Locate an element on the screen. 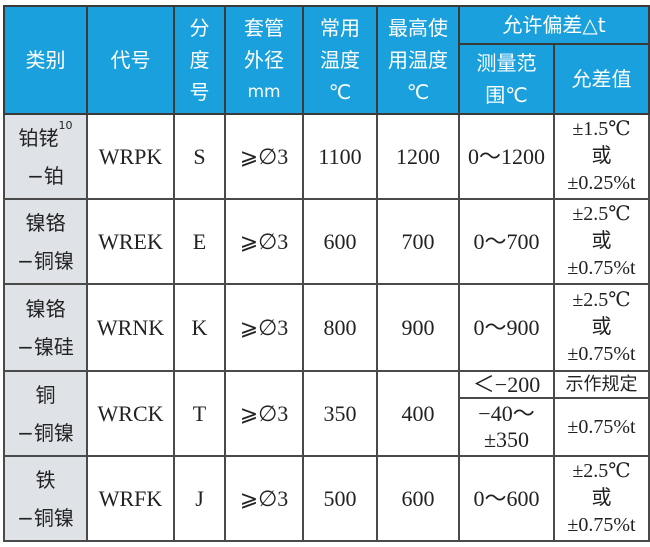 The image size is (650, 547). header-category: 类别 is located at coordinates (45, 60).